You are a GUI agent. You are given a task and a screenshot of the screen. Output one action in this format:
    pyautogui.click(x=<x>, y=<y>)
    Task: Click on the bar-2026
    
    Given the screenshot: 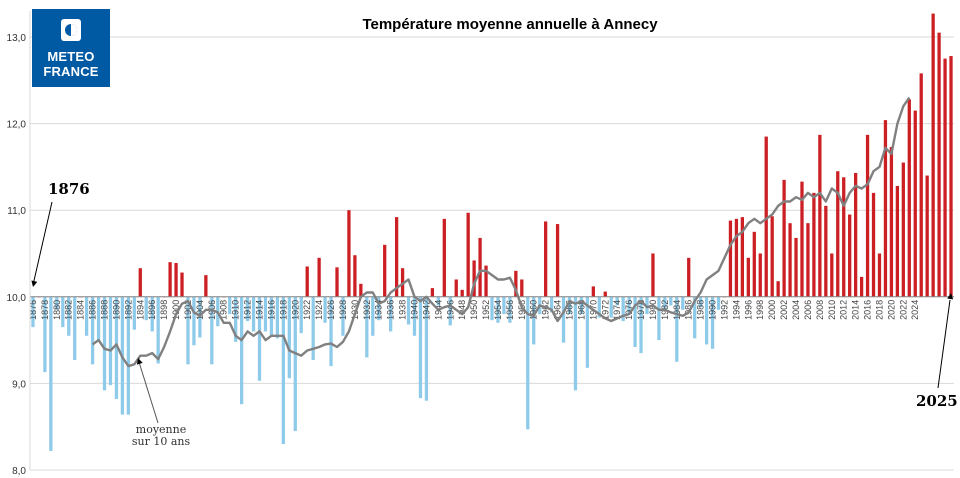 What is the action you would take?
    pyautogui.click(x=927, y=236)
    